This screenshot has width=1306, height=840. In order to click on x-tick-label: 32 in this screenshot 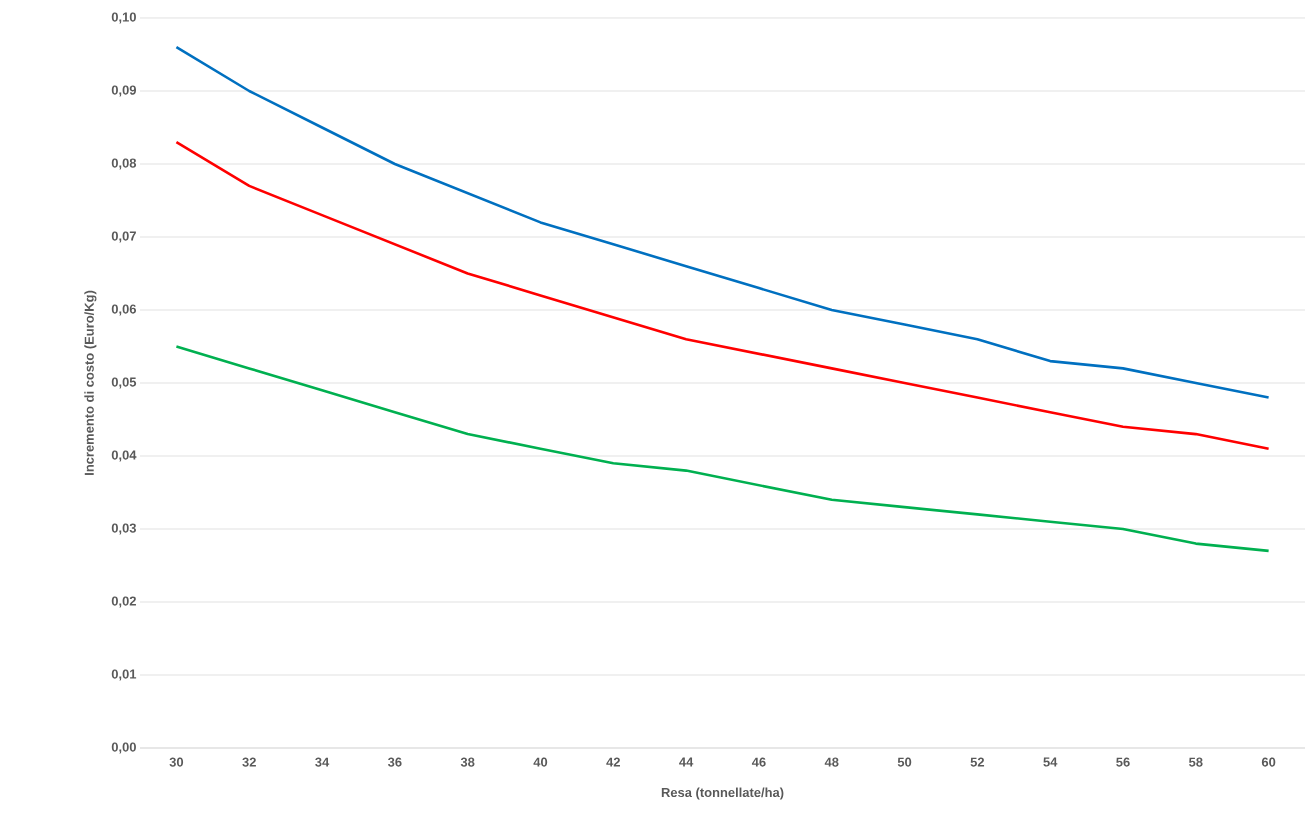, I will do `click(249, 762)`.